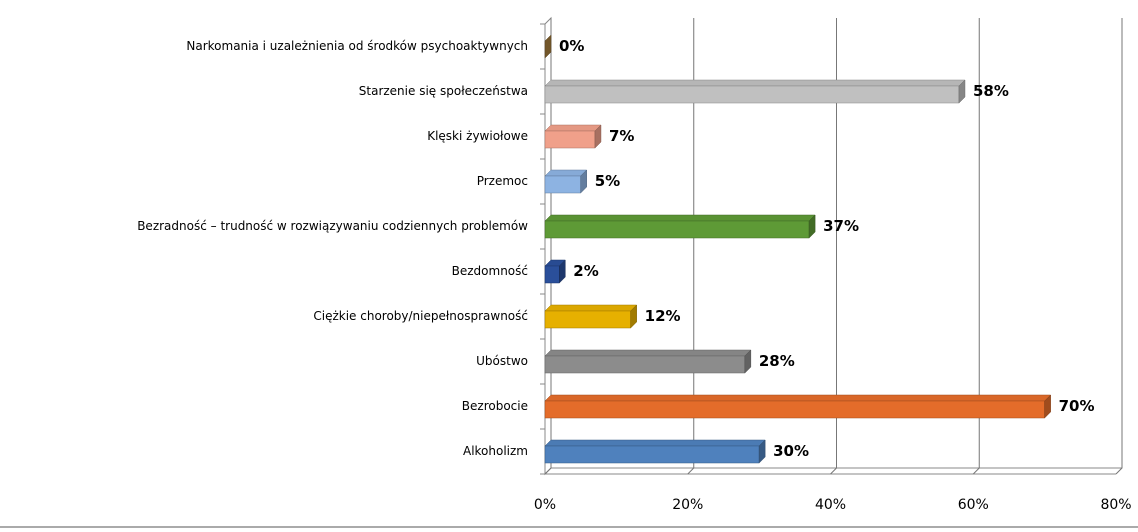 The image size is (1138, 532). I want to click on y-tick-label: Bezrobocie, so click(495, 406).